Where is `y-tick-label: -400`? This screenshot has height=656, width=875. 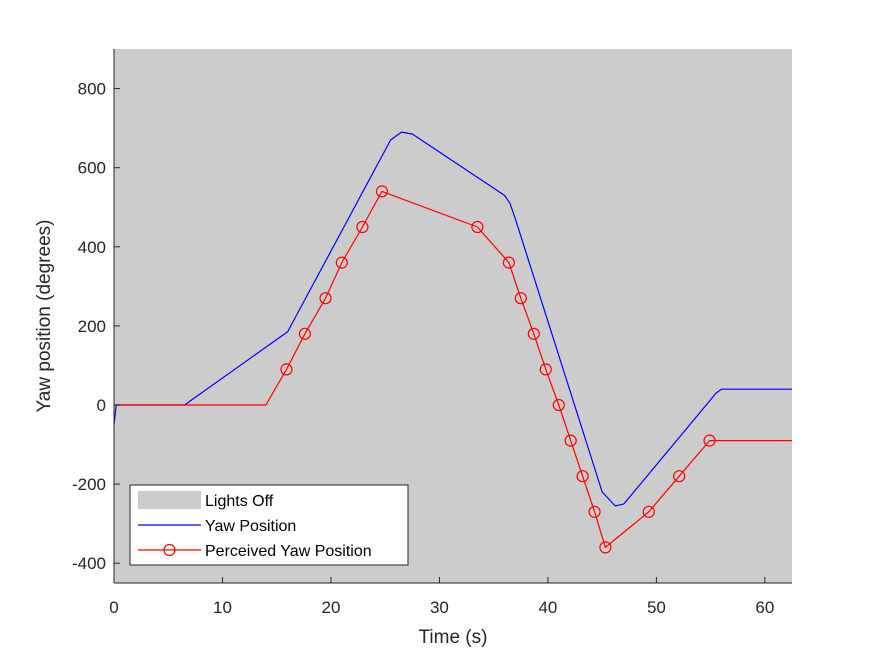
y-tick-label: -400 is located at coordinates (89, 563).